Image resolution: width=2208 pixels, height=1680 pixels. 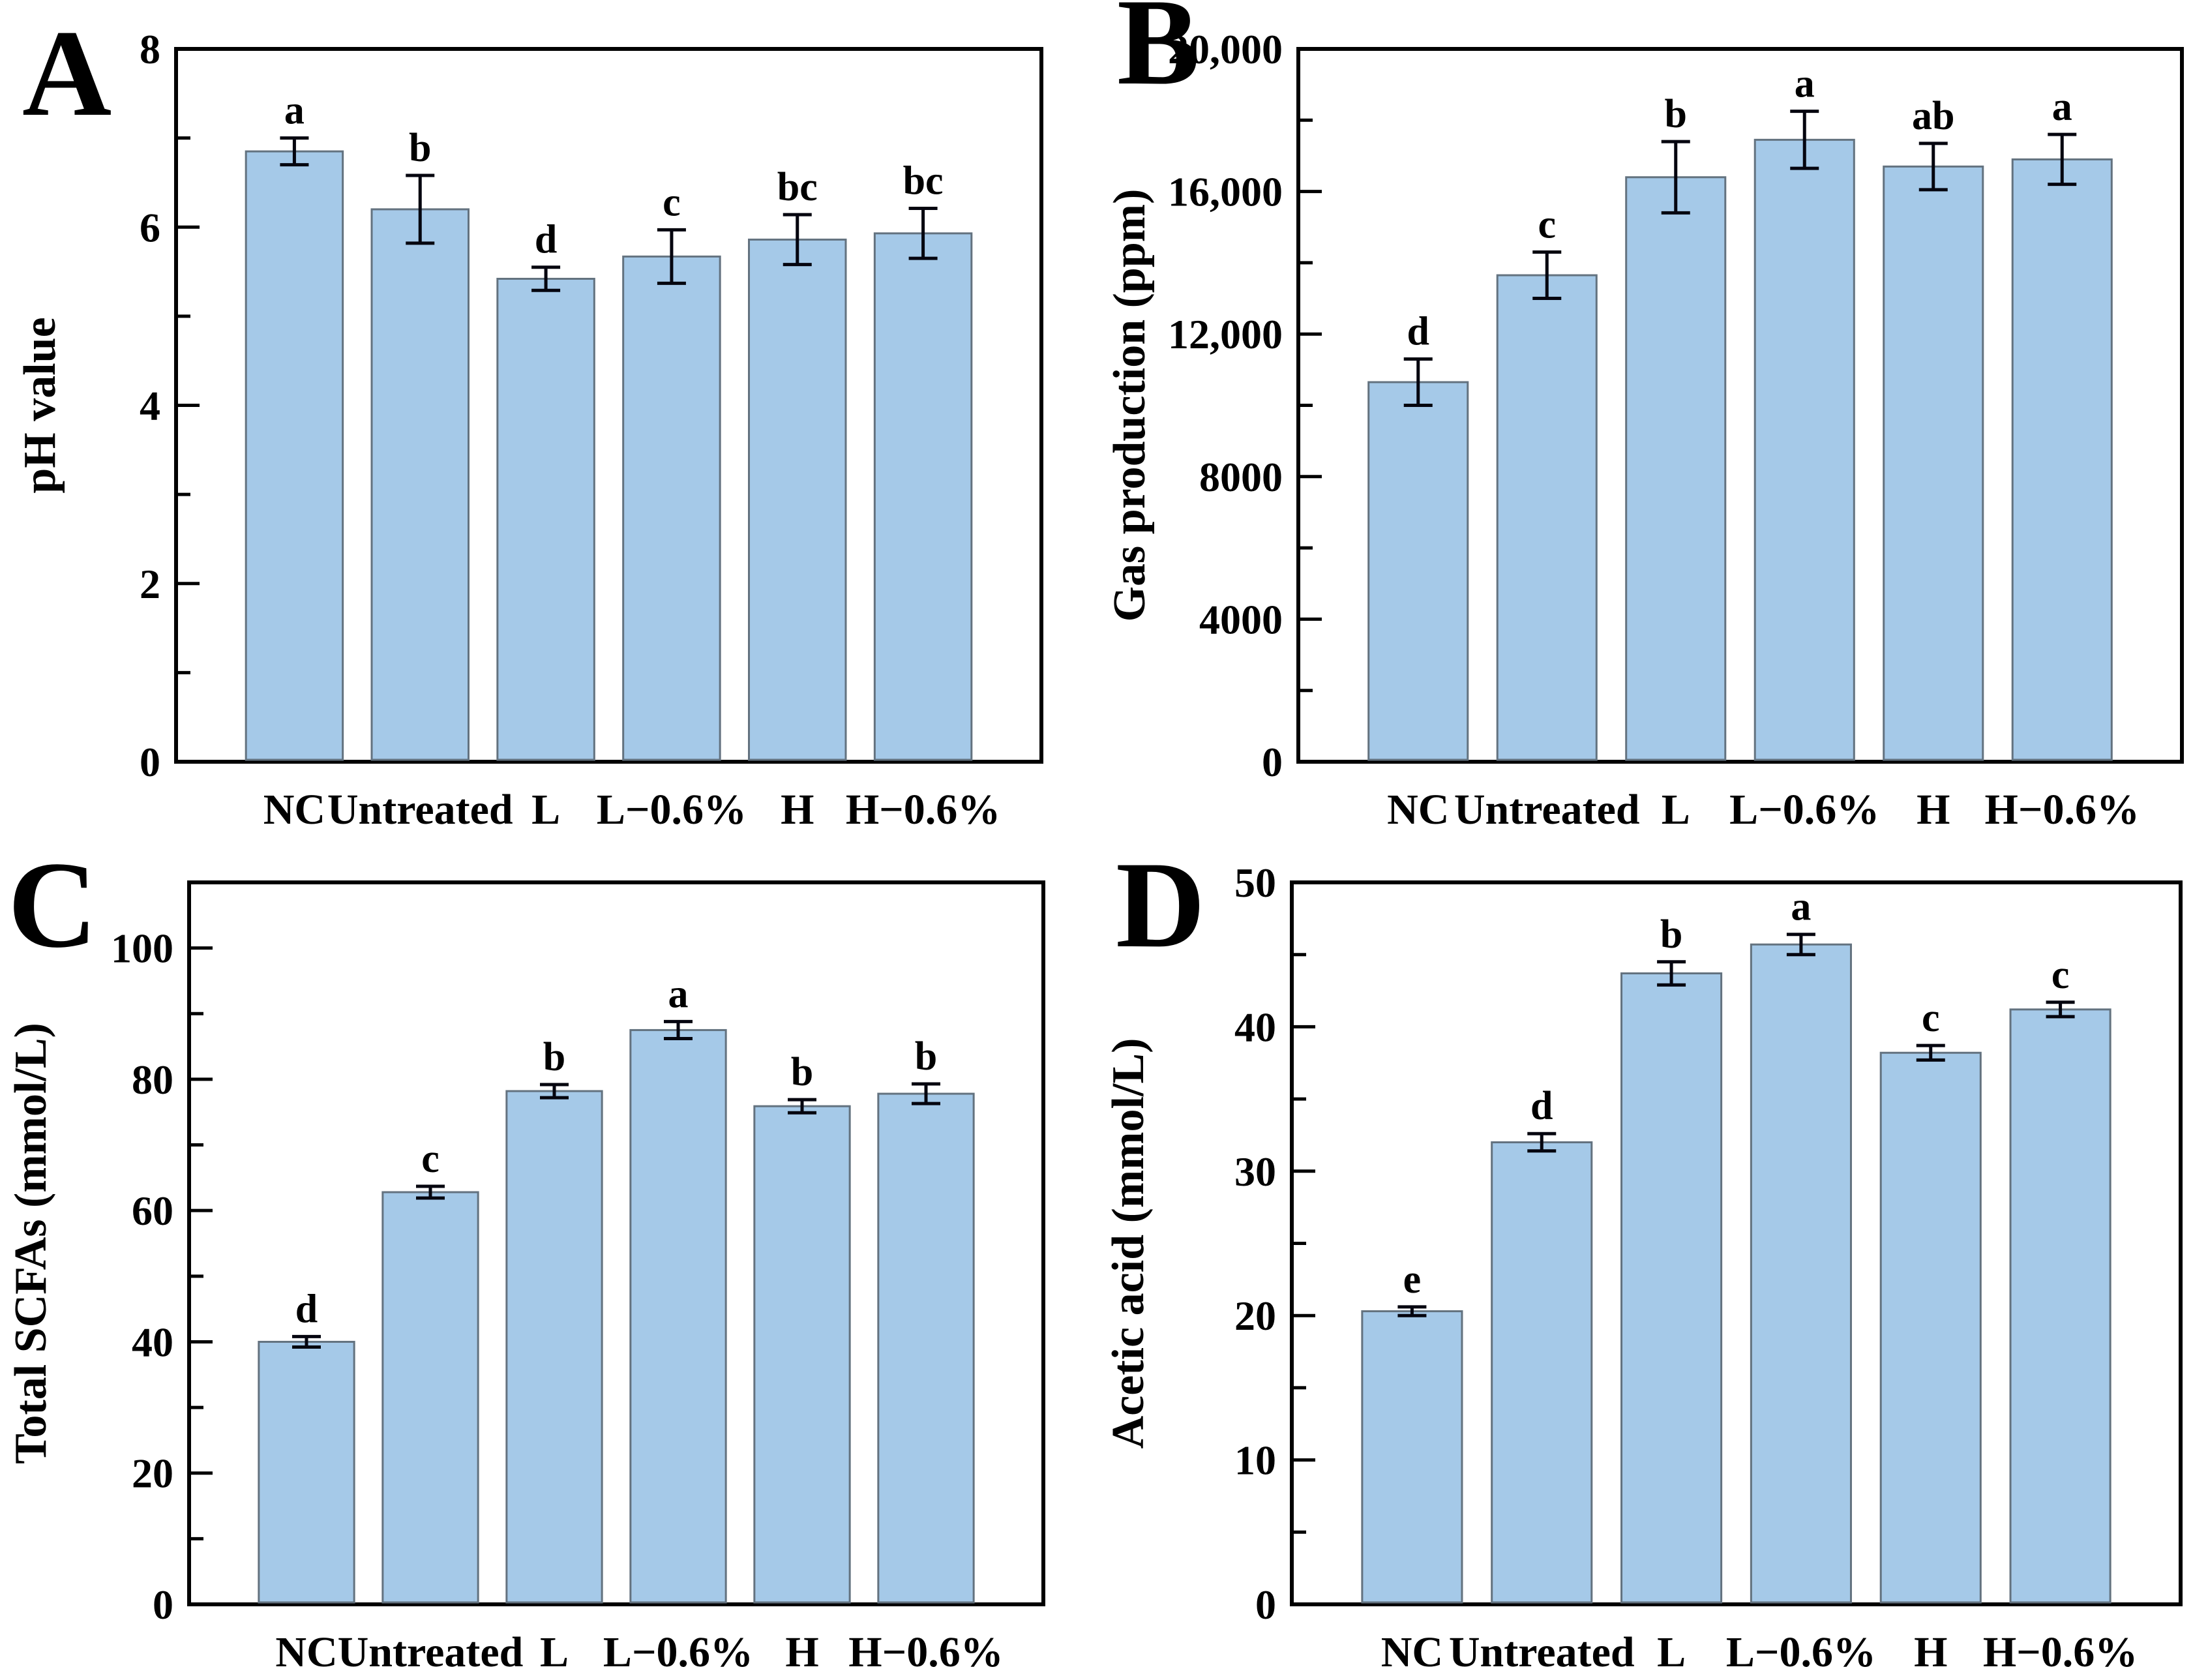 What do you see at coordinates (31, 1243) in the screenshot?
I see `svg-text: Total SCFAs (mmol/L)` at bounding box center [31, 1243].